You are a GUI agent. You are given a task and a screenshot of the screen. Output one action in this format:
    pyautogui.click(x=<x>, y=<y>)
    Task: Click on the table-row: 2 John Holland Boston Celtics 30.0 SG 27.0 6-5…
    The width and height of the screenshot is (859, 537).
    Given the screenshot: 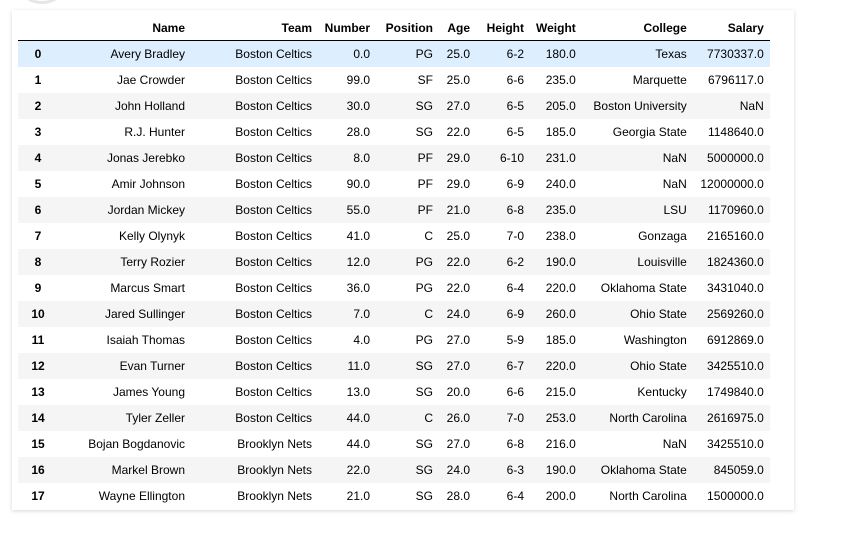 What is the action you would take?
    pyautogui.click(x=394, y=105)
    